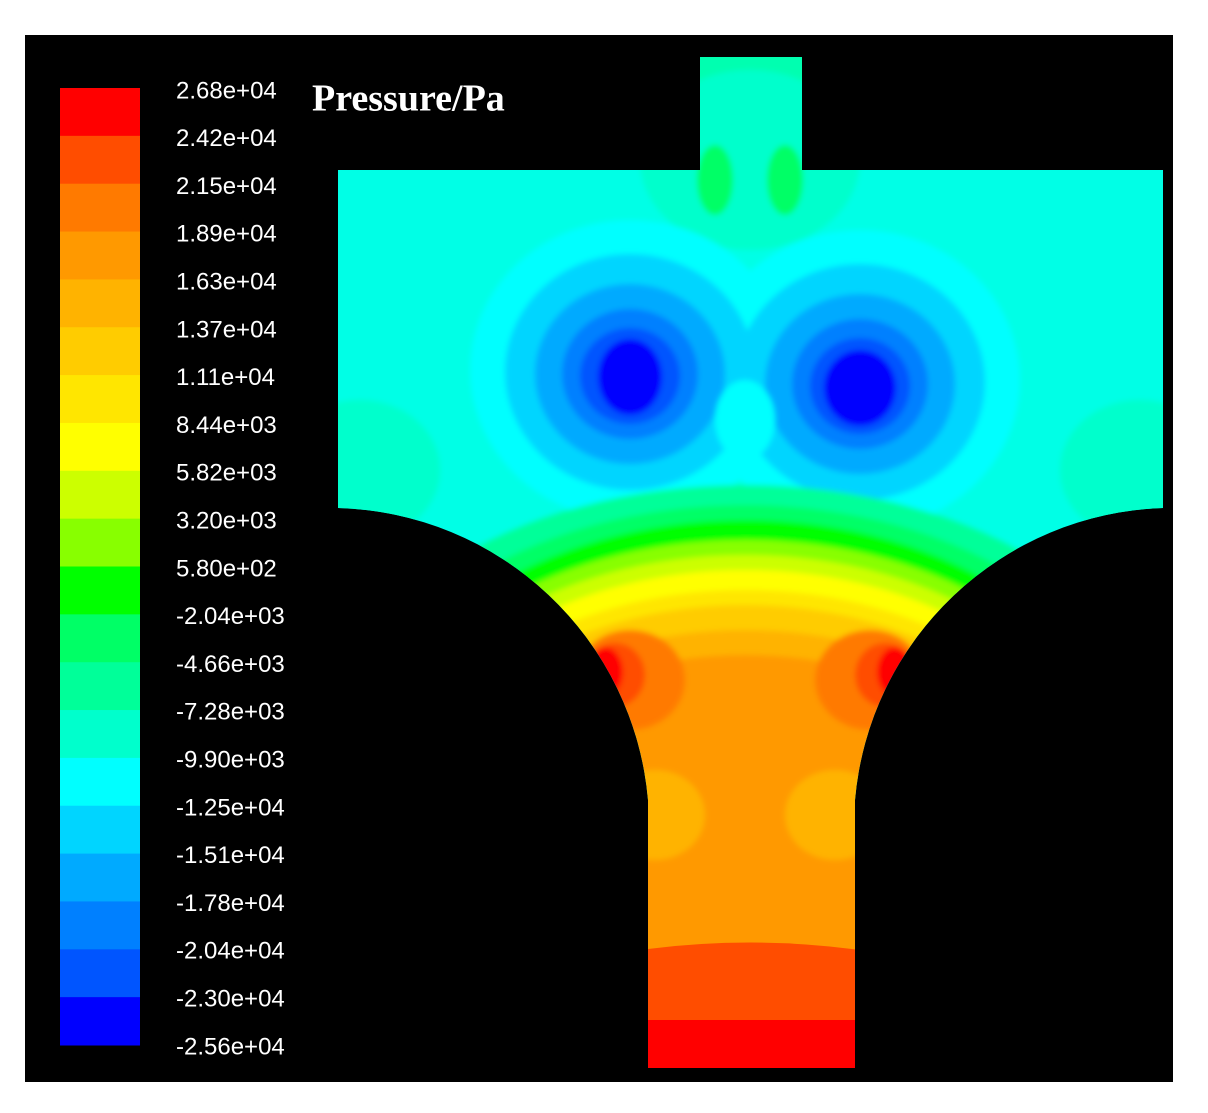 The height and width of the screenshot is (1113, 1208). Describe the element at coordinates (408, 99) in the screenshot. I see `title: Pressure/Pa` at that location.